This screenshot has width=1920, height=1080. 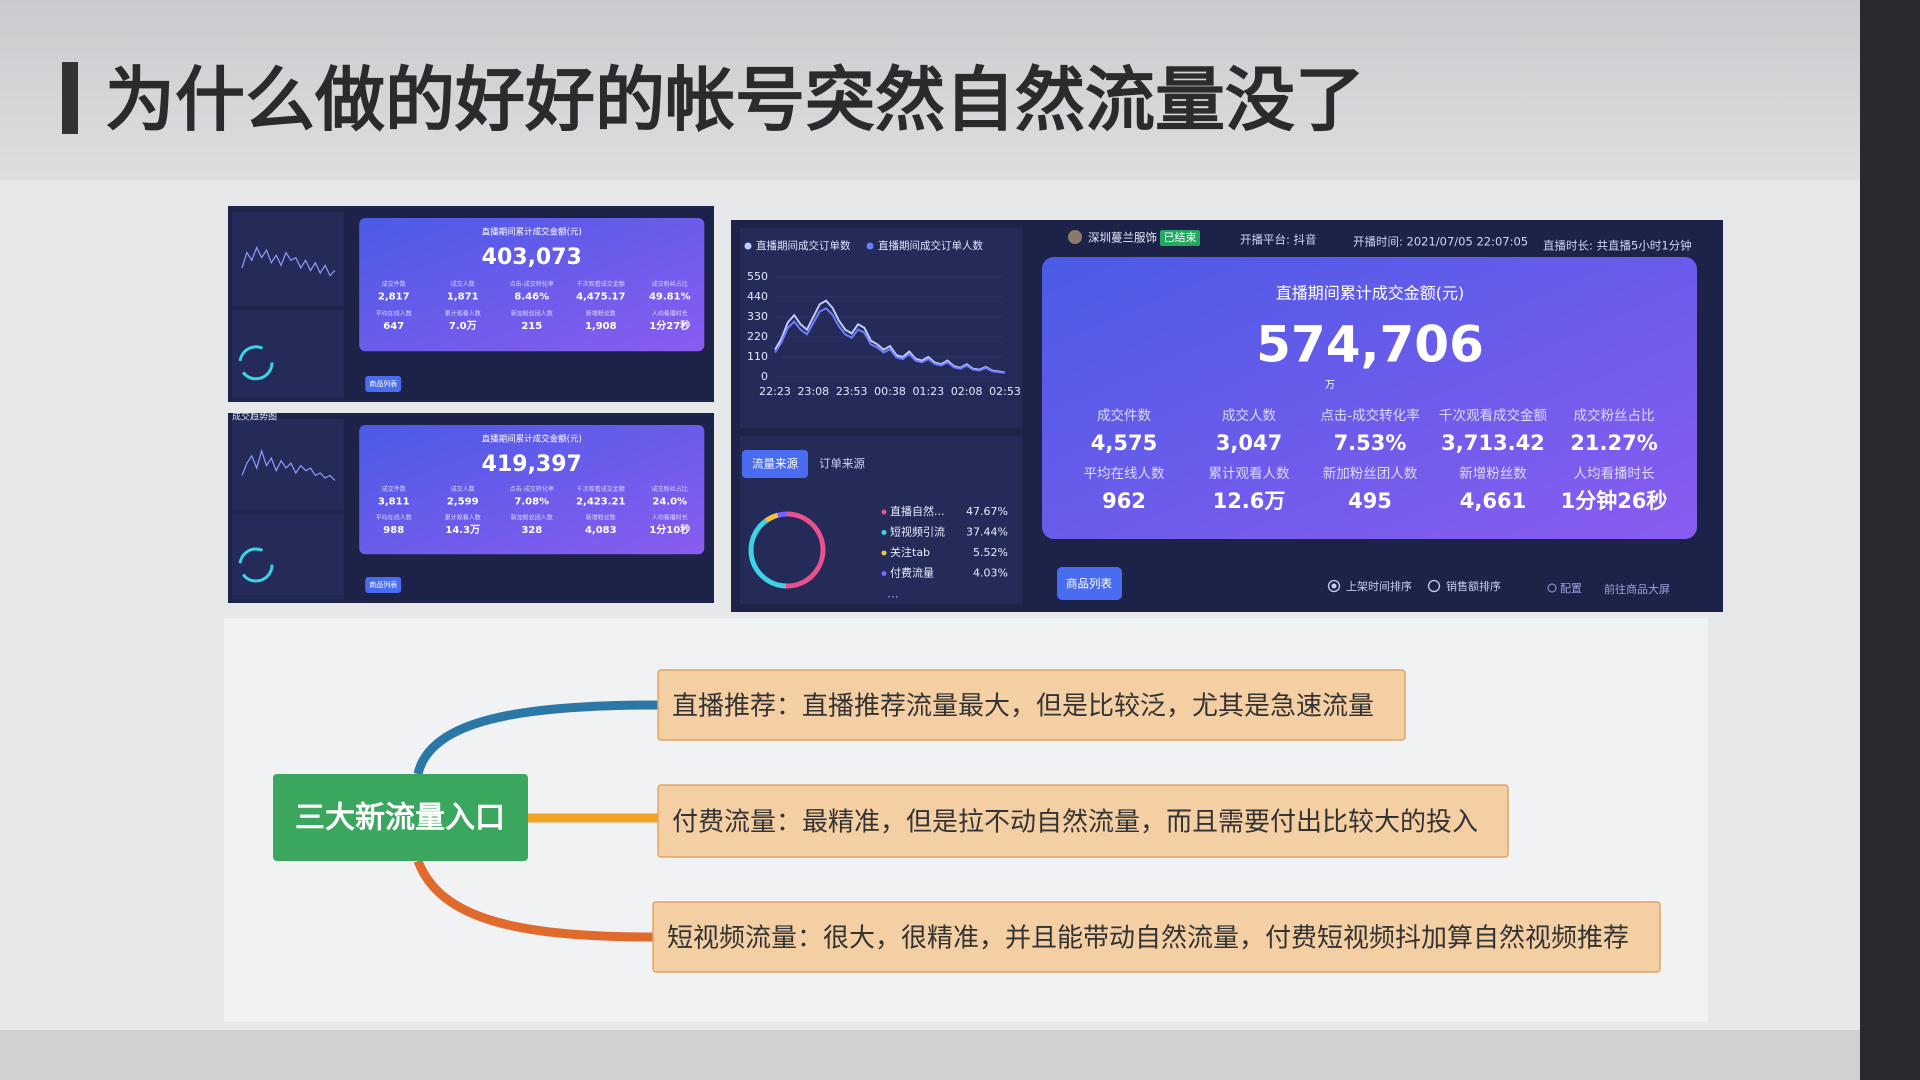 What do you see at coordinates (757, 336) in the screenshot?
I see `y-tick-label: 220` at bounding box center [757, 336].